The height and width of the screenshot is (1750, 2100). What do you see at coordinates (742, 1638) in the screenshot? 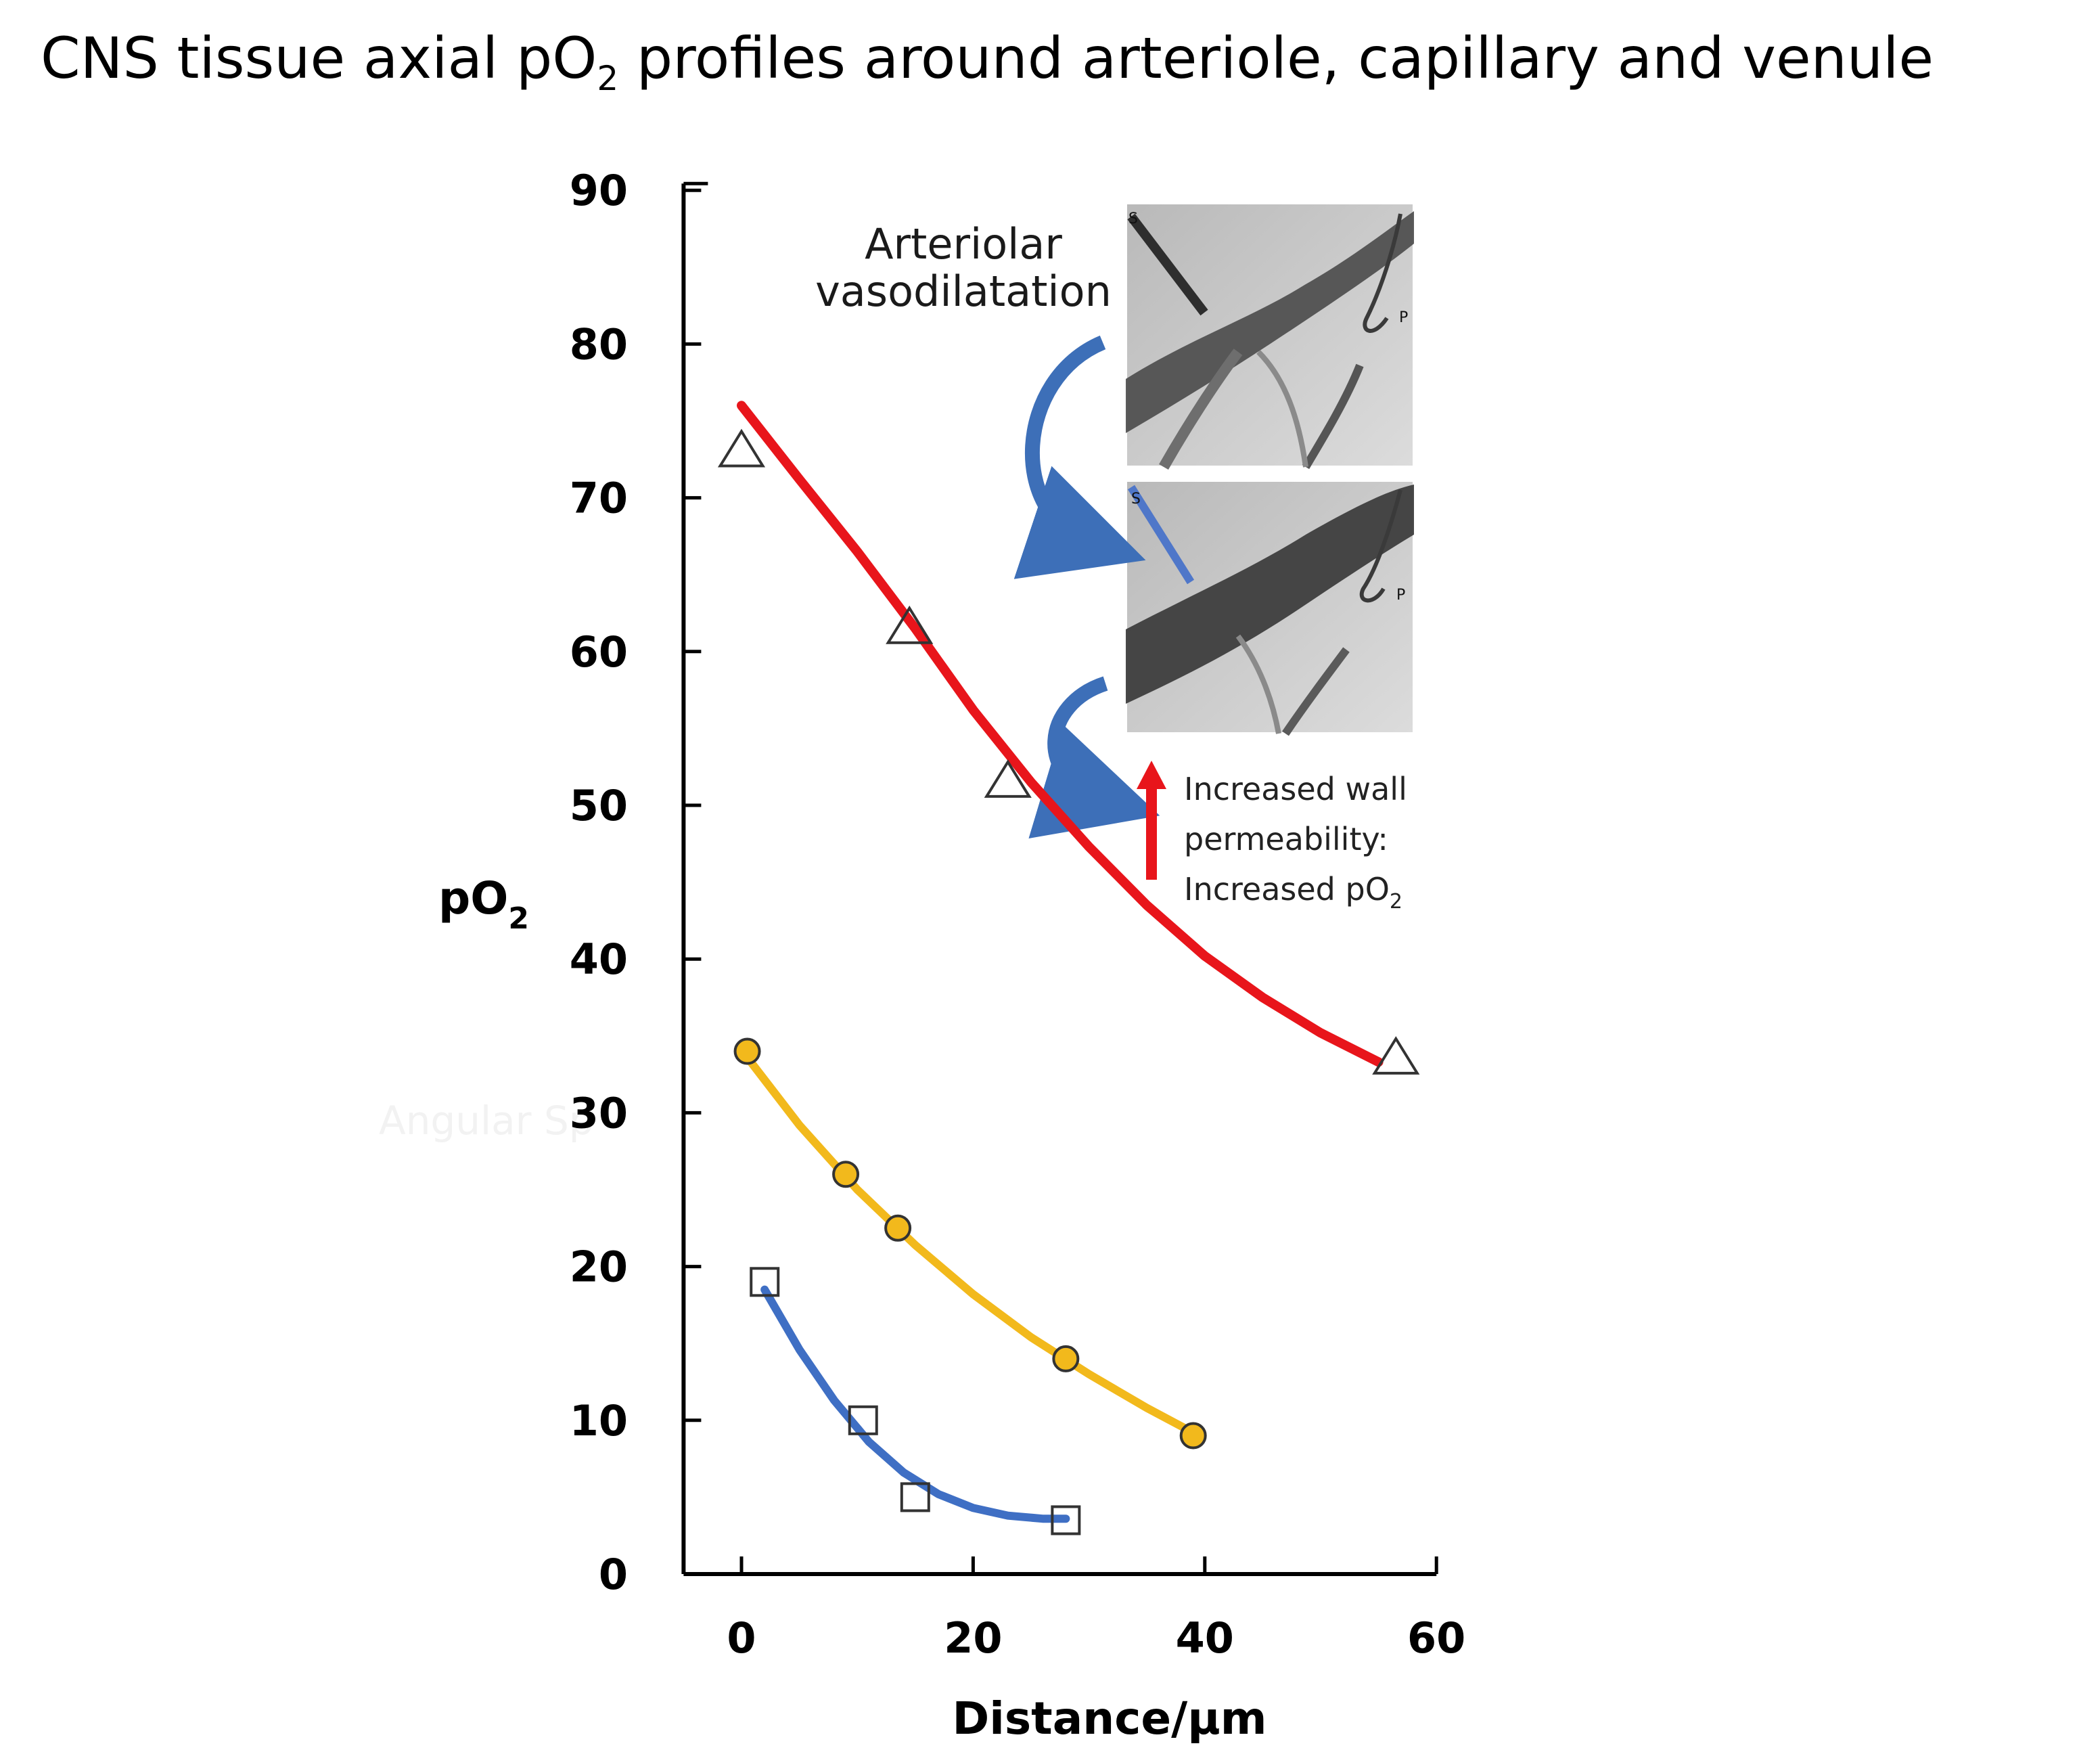
I see `x-tick-label: 0` at bounding box center [742, 1638].